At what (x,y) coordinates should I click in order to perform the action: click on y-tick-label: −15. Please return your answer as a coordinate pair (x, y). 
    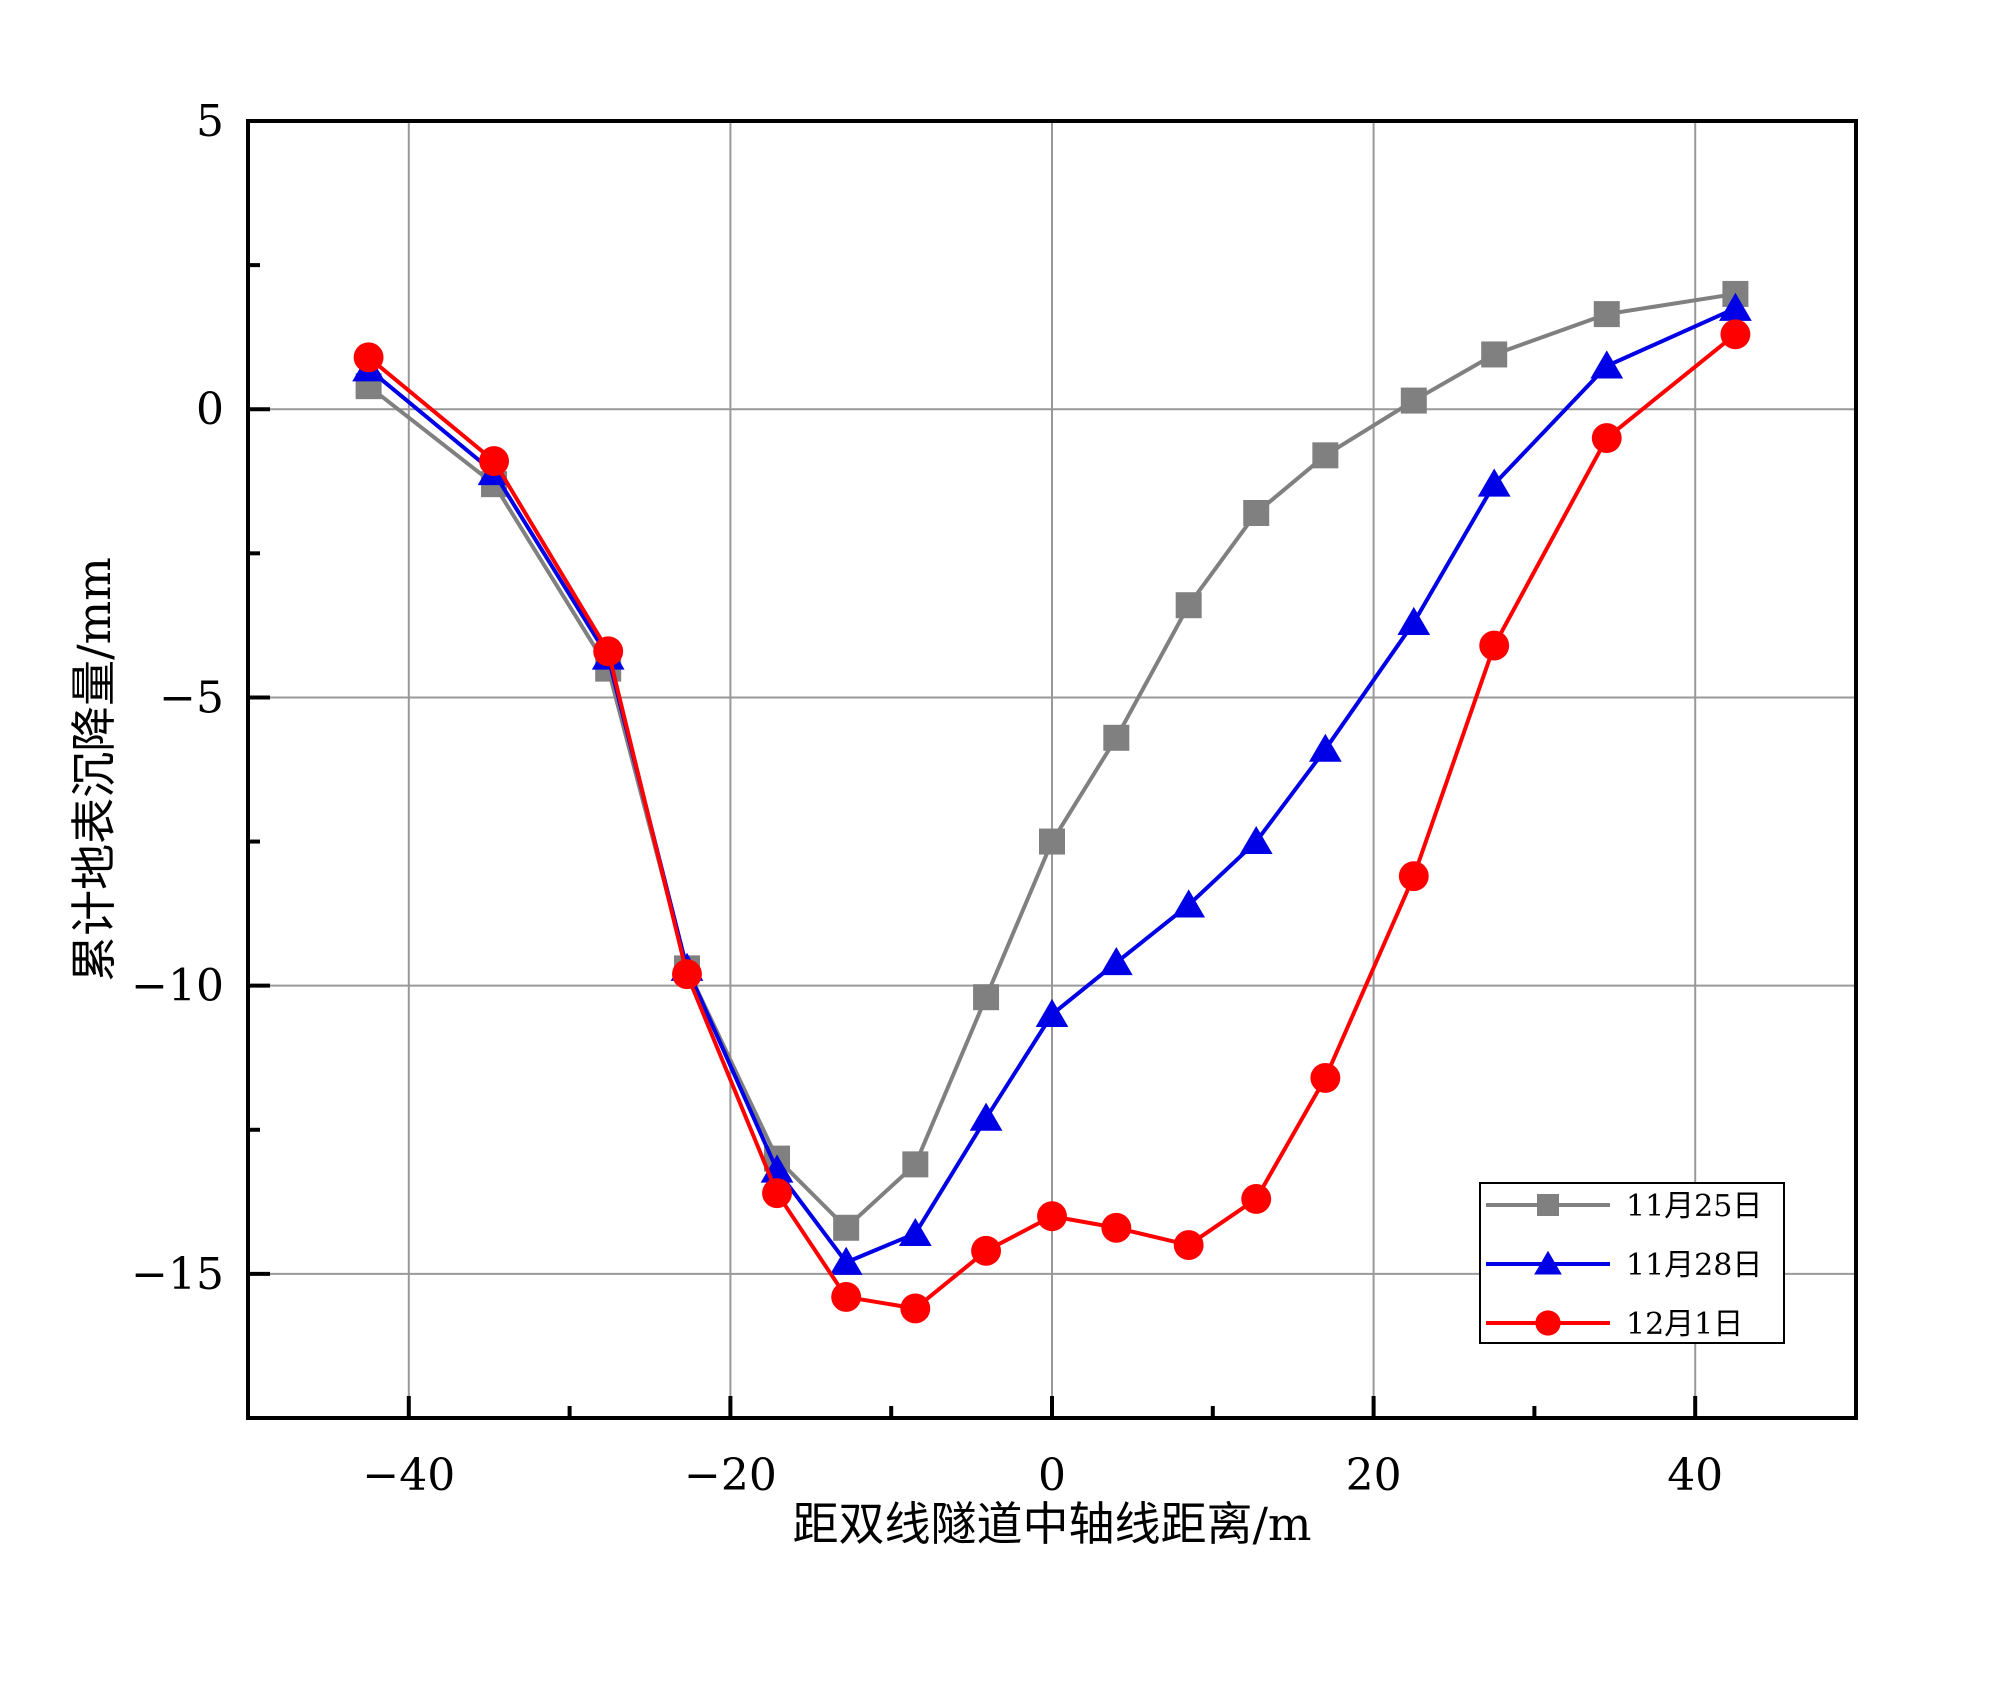
    Looking at the image, I should click on (177, 1274).